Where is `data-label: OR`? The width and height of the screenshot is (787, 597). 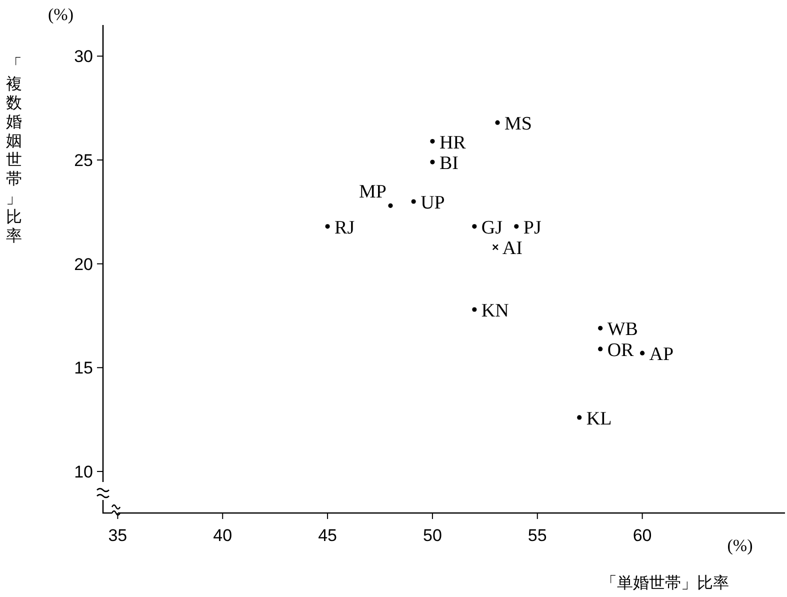
data-label: OR is located at coordinates (620, 350).